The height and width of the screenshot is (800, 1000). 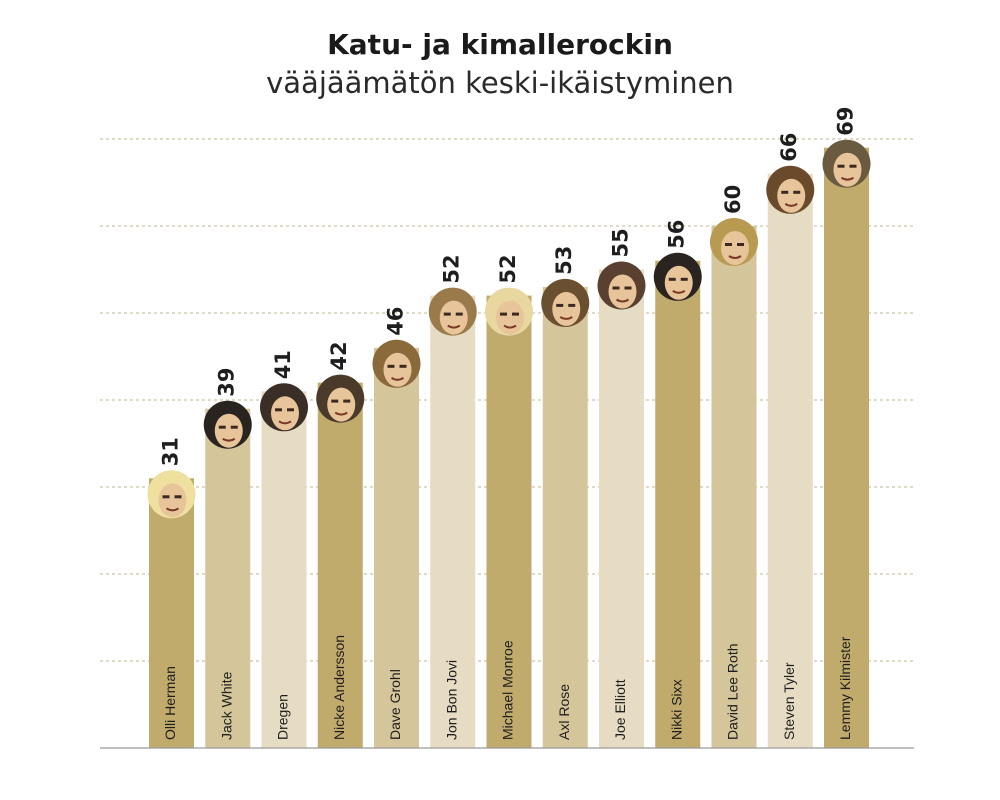 What do you see at coordinates (226, 705) in the screenshot?
I see `category-label: Jack White` at bounding box center [226, 705].